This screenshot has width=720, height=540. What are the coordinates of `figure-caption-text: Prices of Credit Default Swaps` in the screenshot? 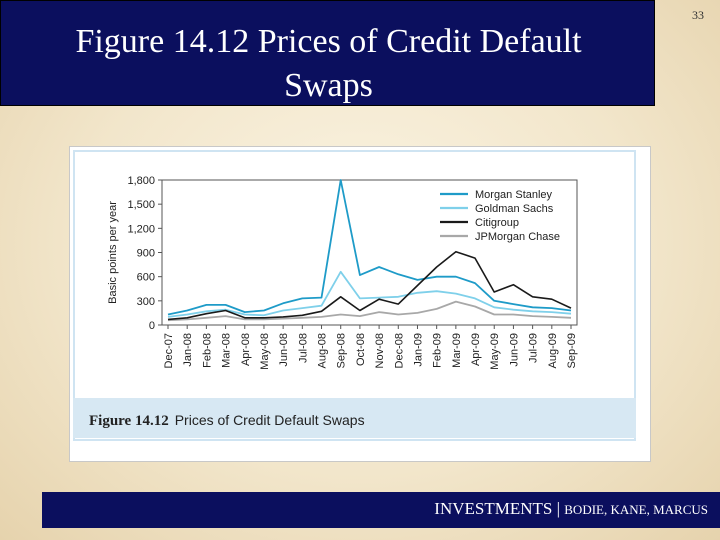 It's located at (269, 420).